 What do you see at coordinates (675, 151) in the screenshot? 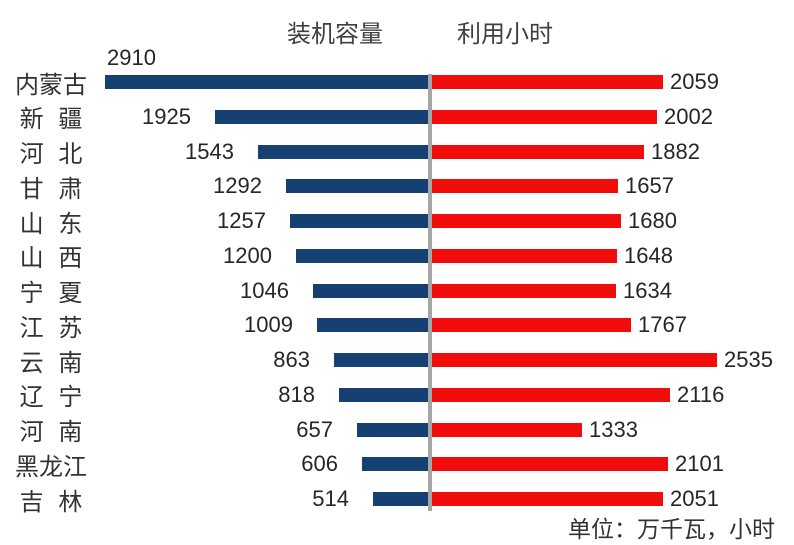
I see `hours-value-label: 1882` at bounding box center [675, 151].